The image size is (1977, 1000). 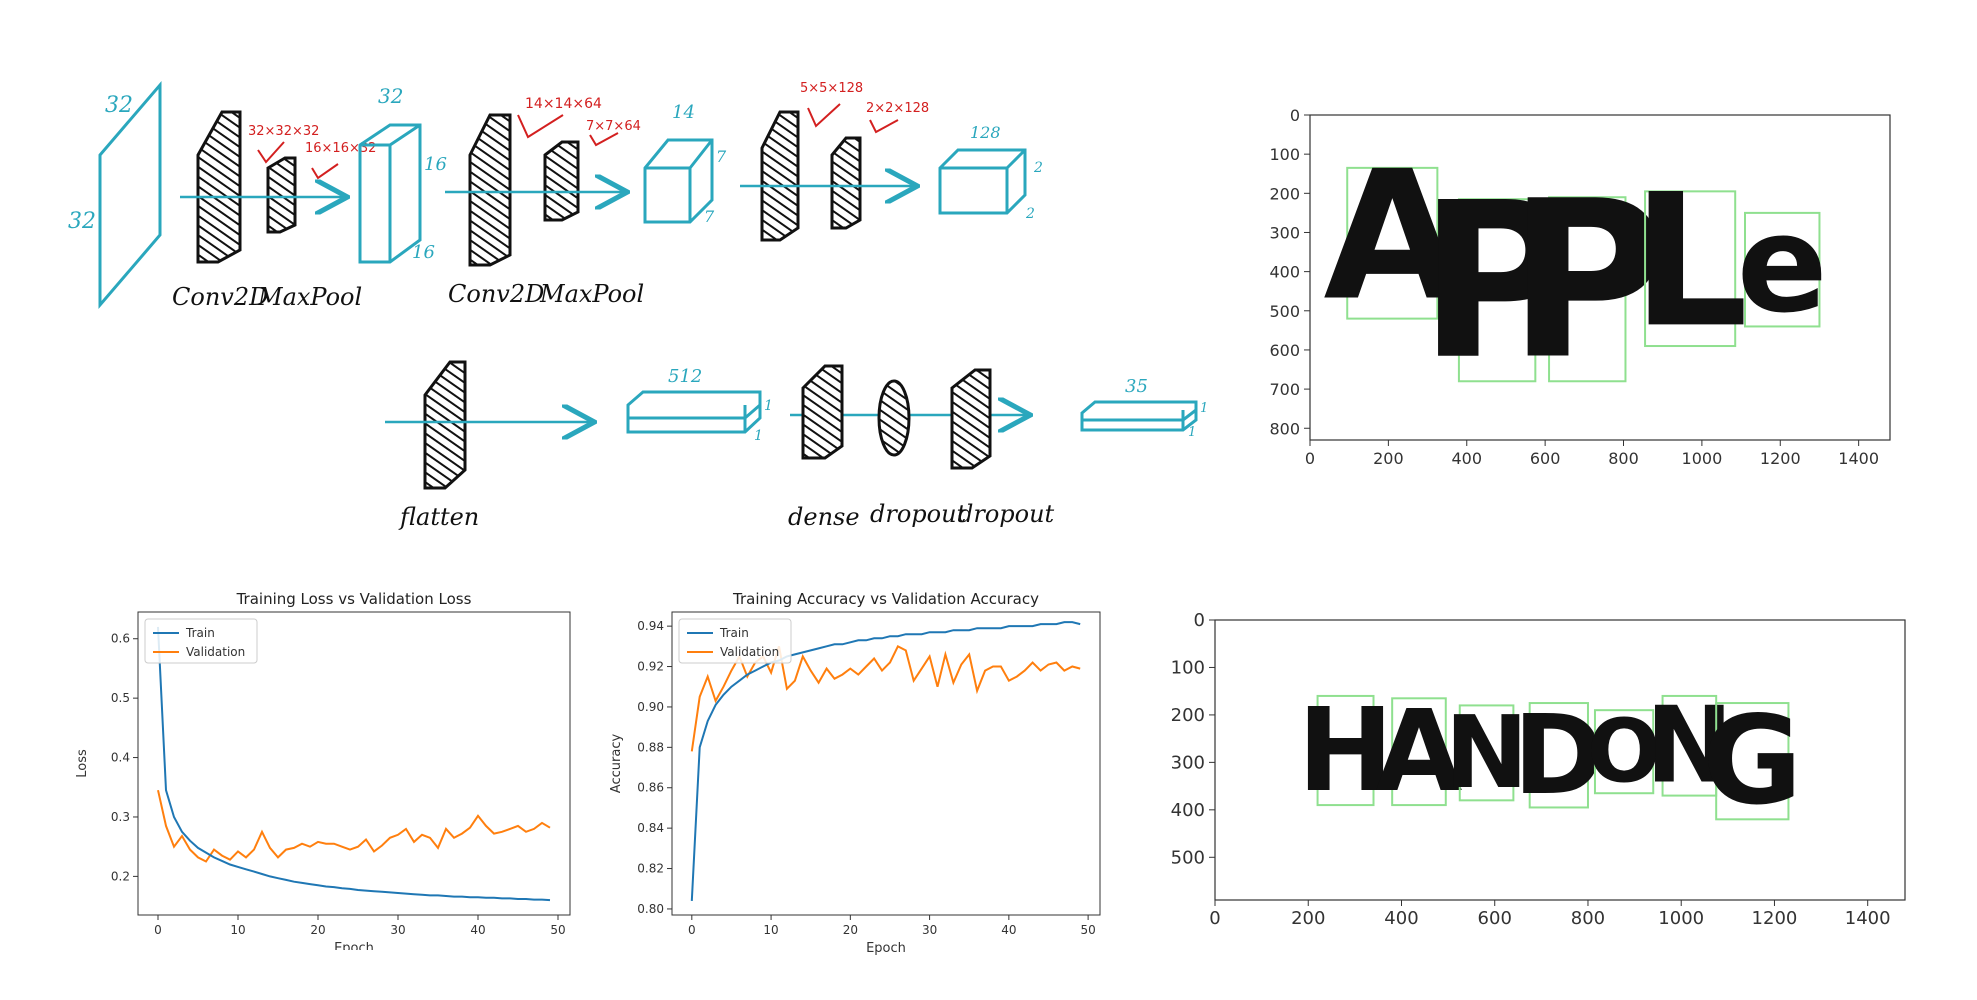 I want to click on series-line-train, so click(x=354, y=764).